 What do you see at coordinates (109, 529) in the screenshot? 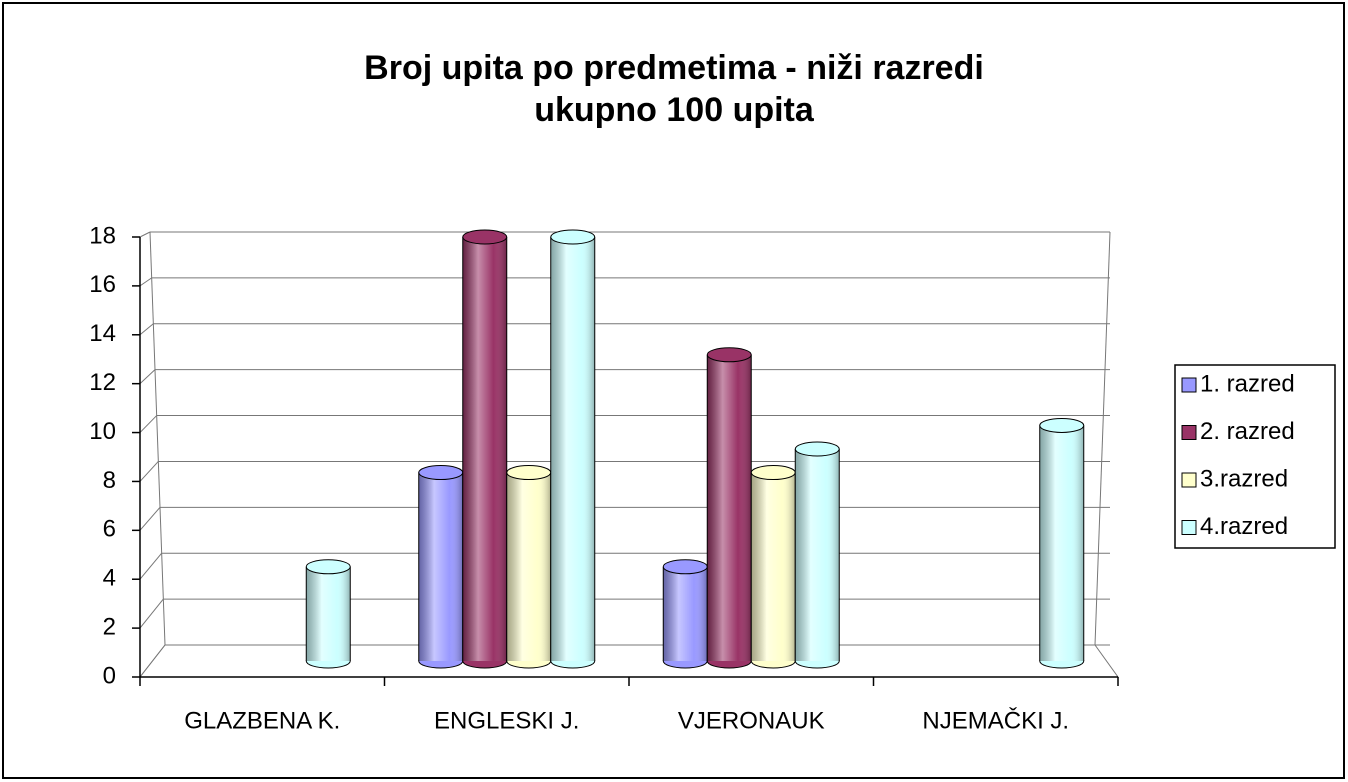
I see `y-tick-label: 6` at bounding box center [109, 529].